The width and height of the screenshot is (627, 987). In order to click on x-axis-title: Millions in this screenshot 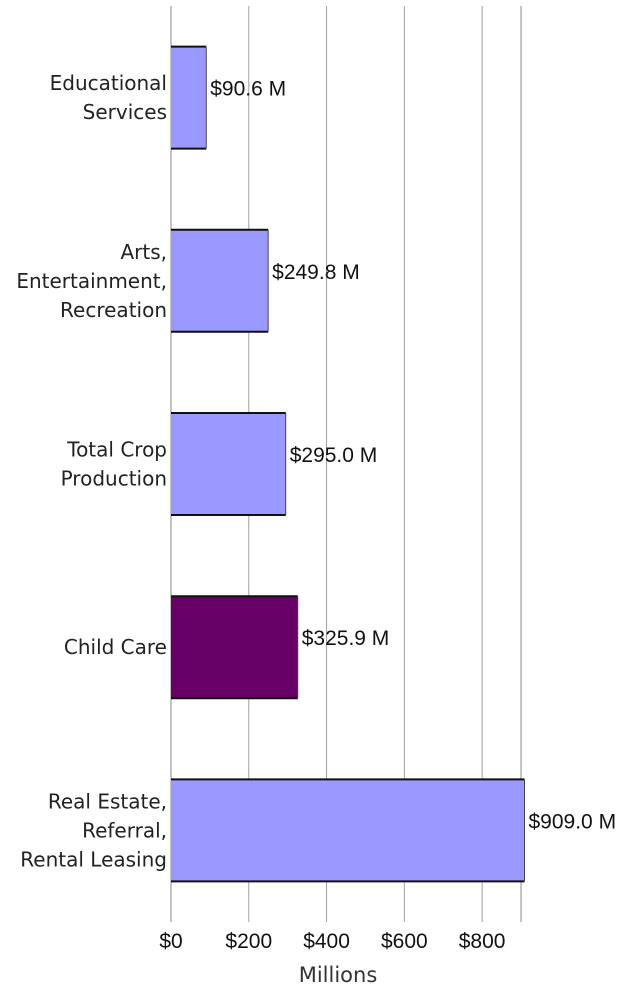, I will do `click(338, 975)`.